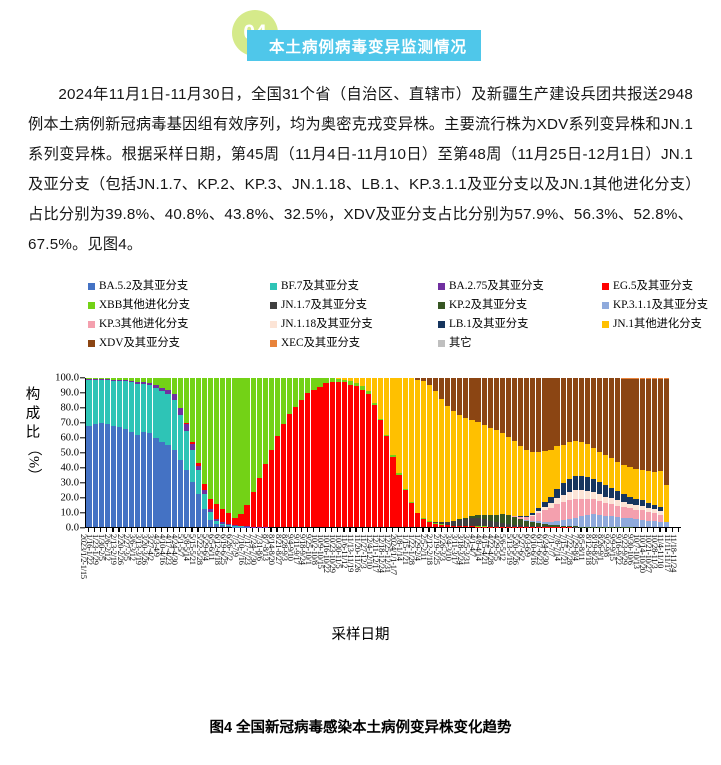 The width and height of the screenshot is (721, 765). Describe the element at coordinates (179, 305) in the screenshot. I see `legend-item: XBB其他进化分支` at that location.